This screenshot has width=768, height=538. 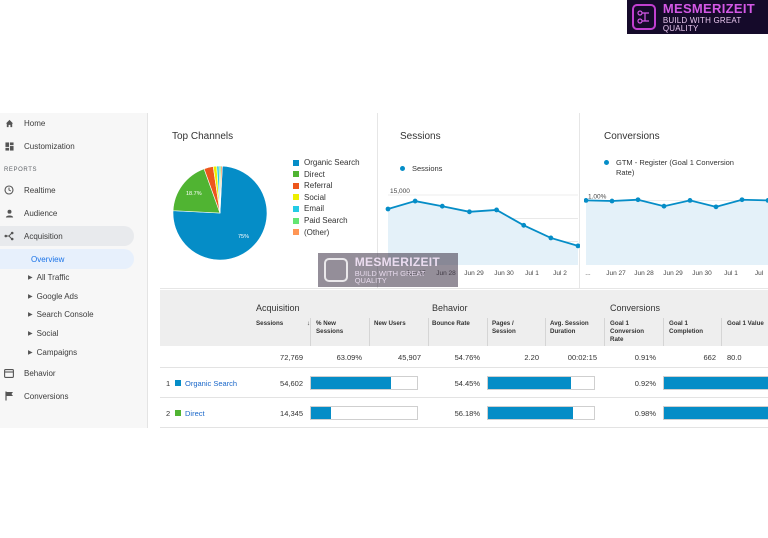 I want to click on nav-sub-label: Search Console, so click(x=65, y=314).